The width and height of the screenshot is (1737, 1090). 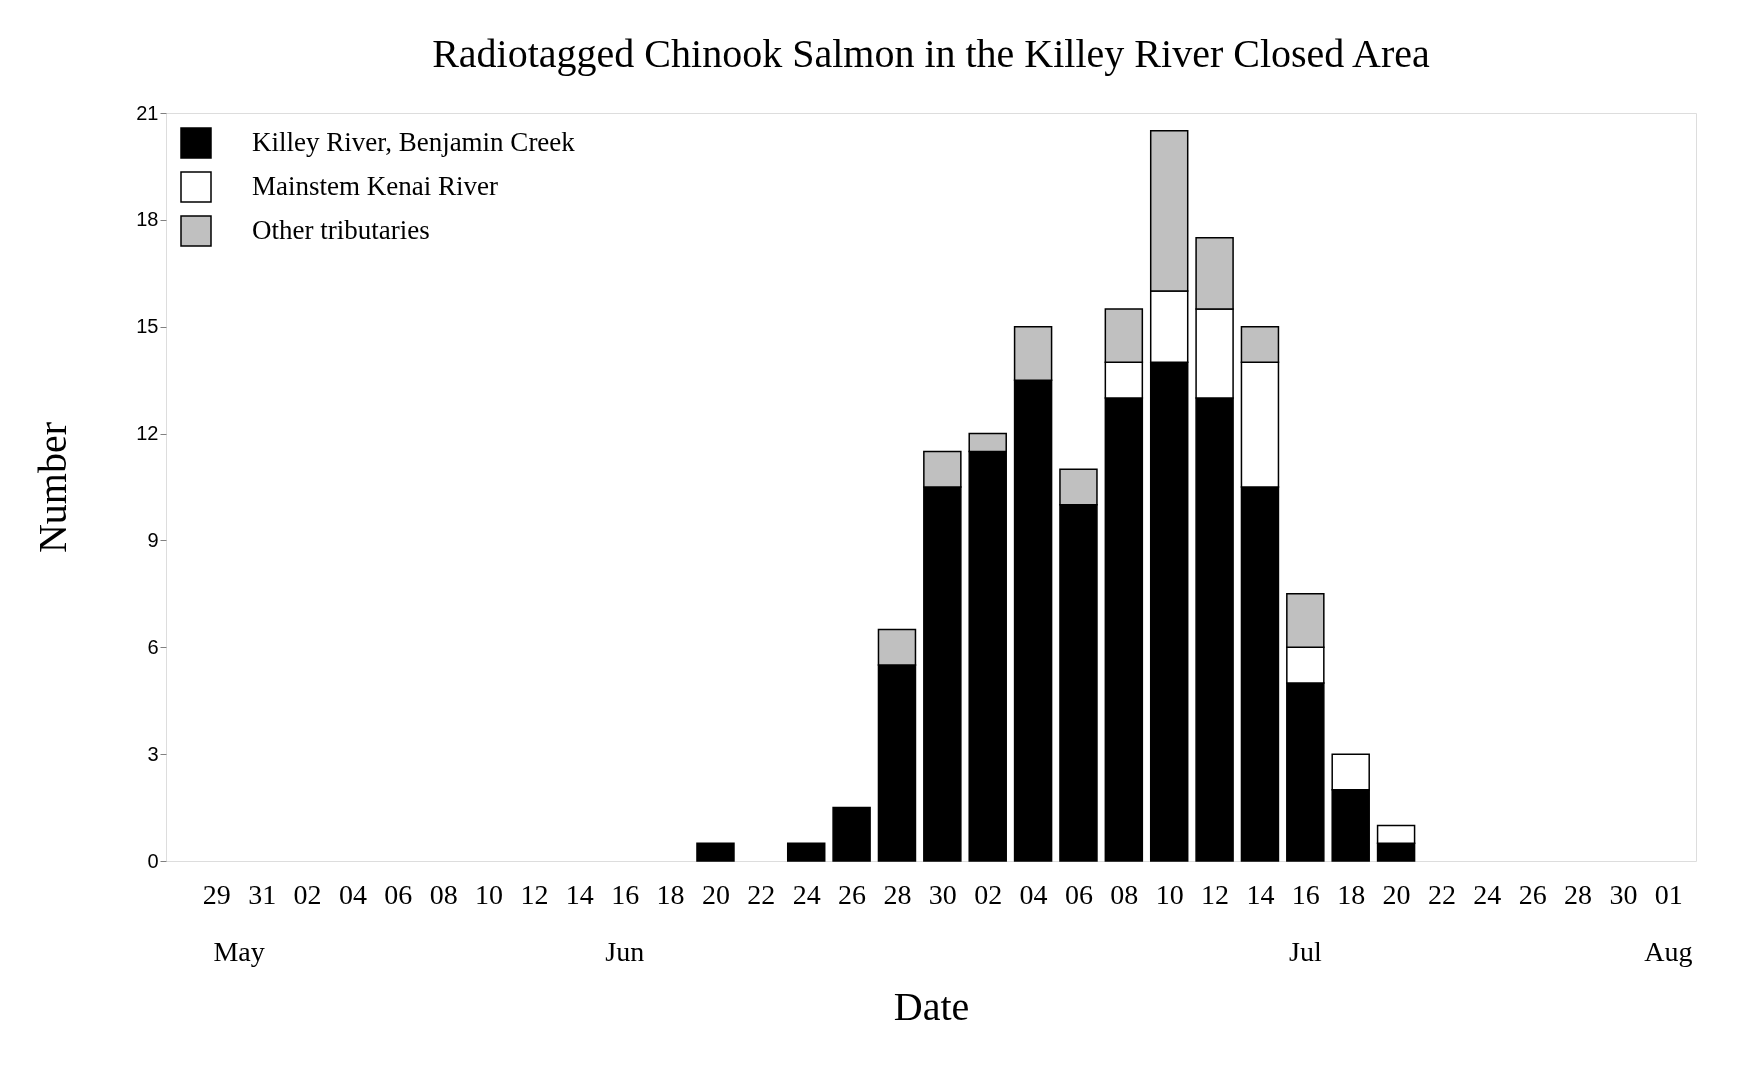 What do you see at coordinates (341, 230) in the screenshot?
I see `legend-label: Other tributaries` at bounding box center [341, 230].